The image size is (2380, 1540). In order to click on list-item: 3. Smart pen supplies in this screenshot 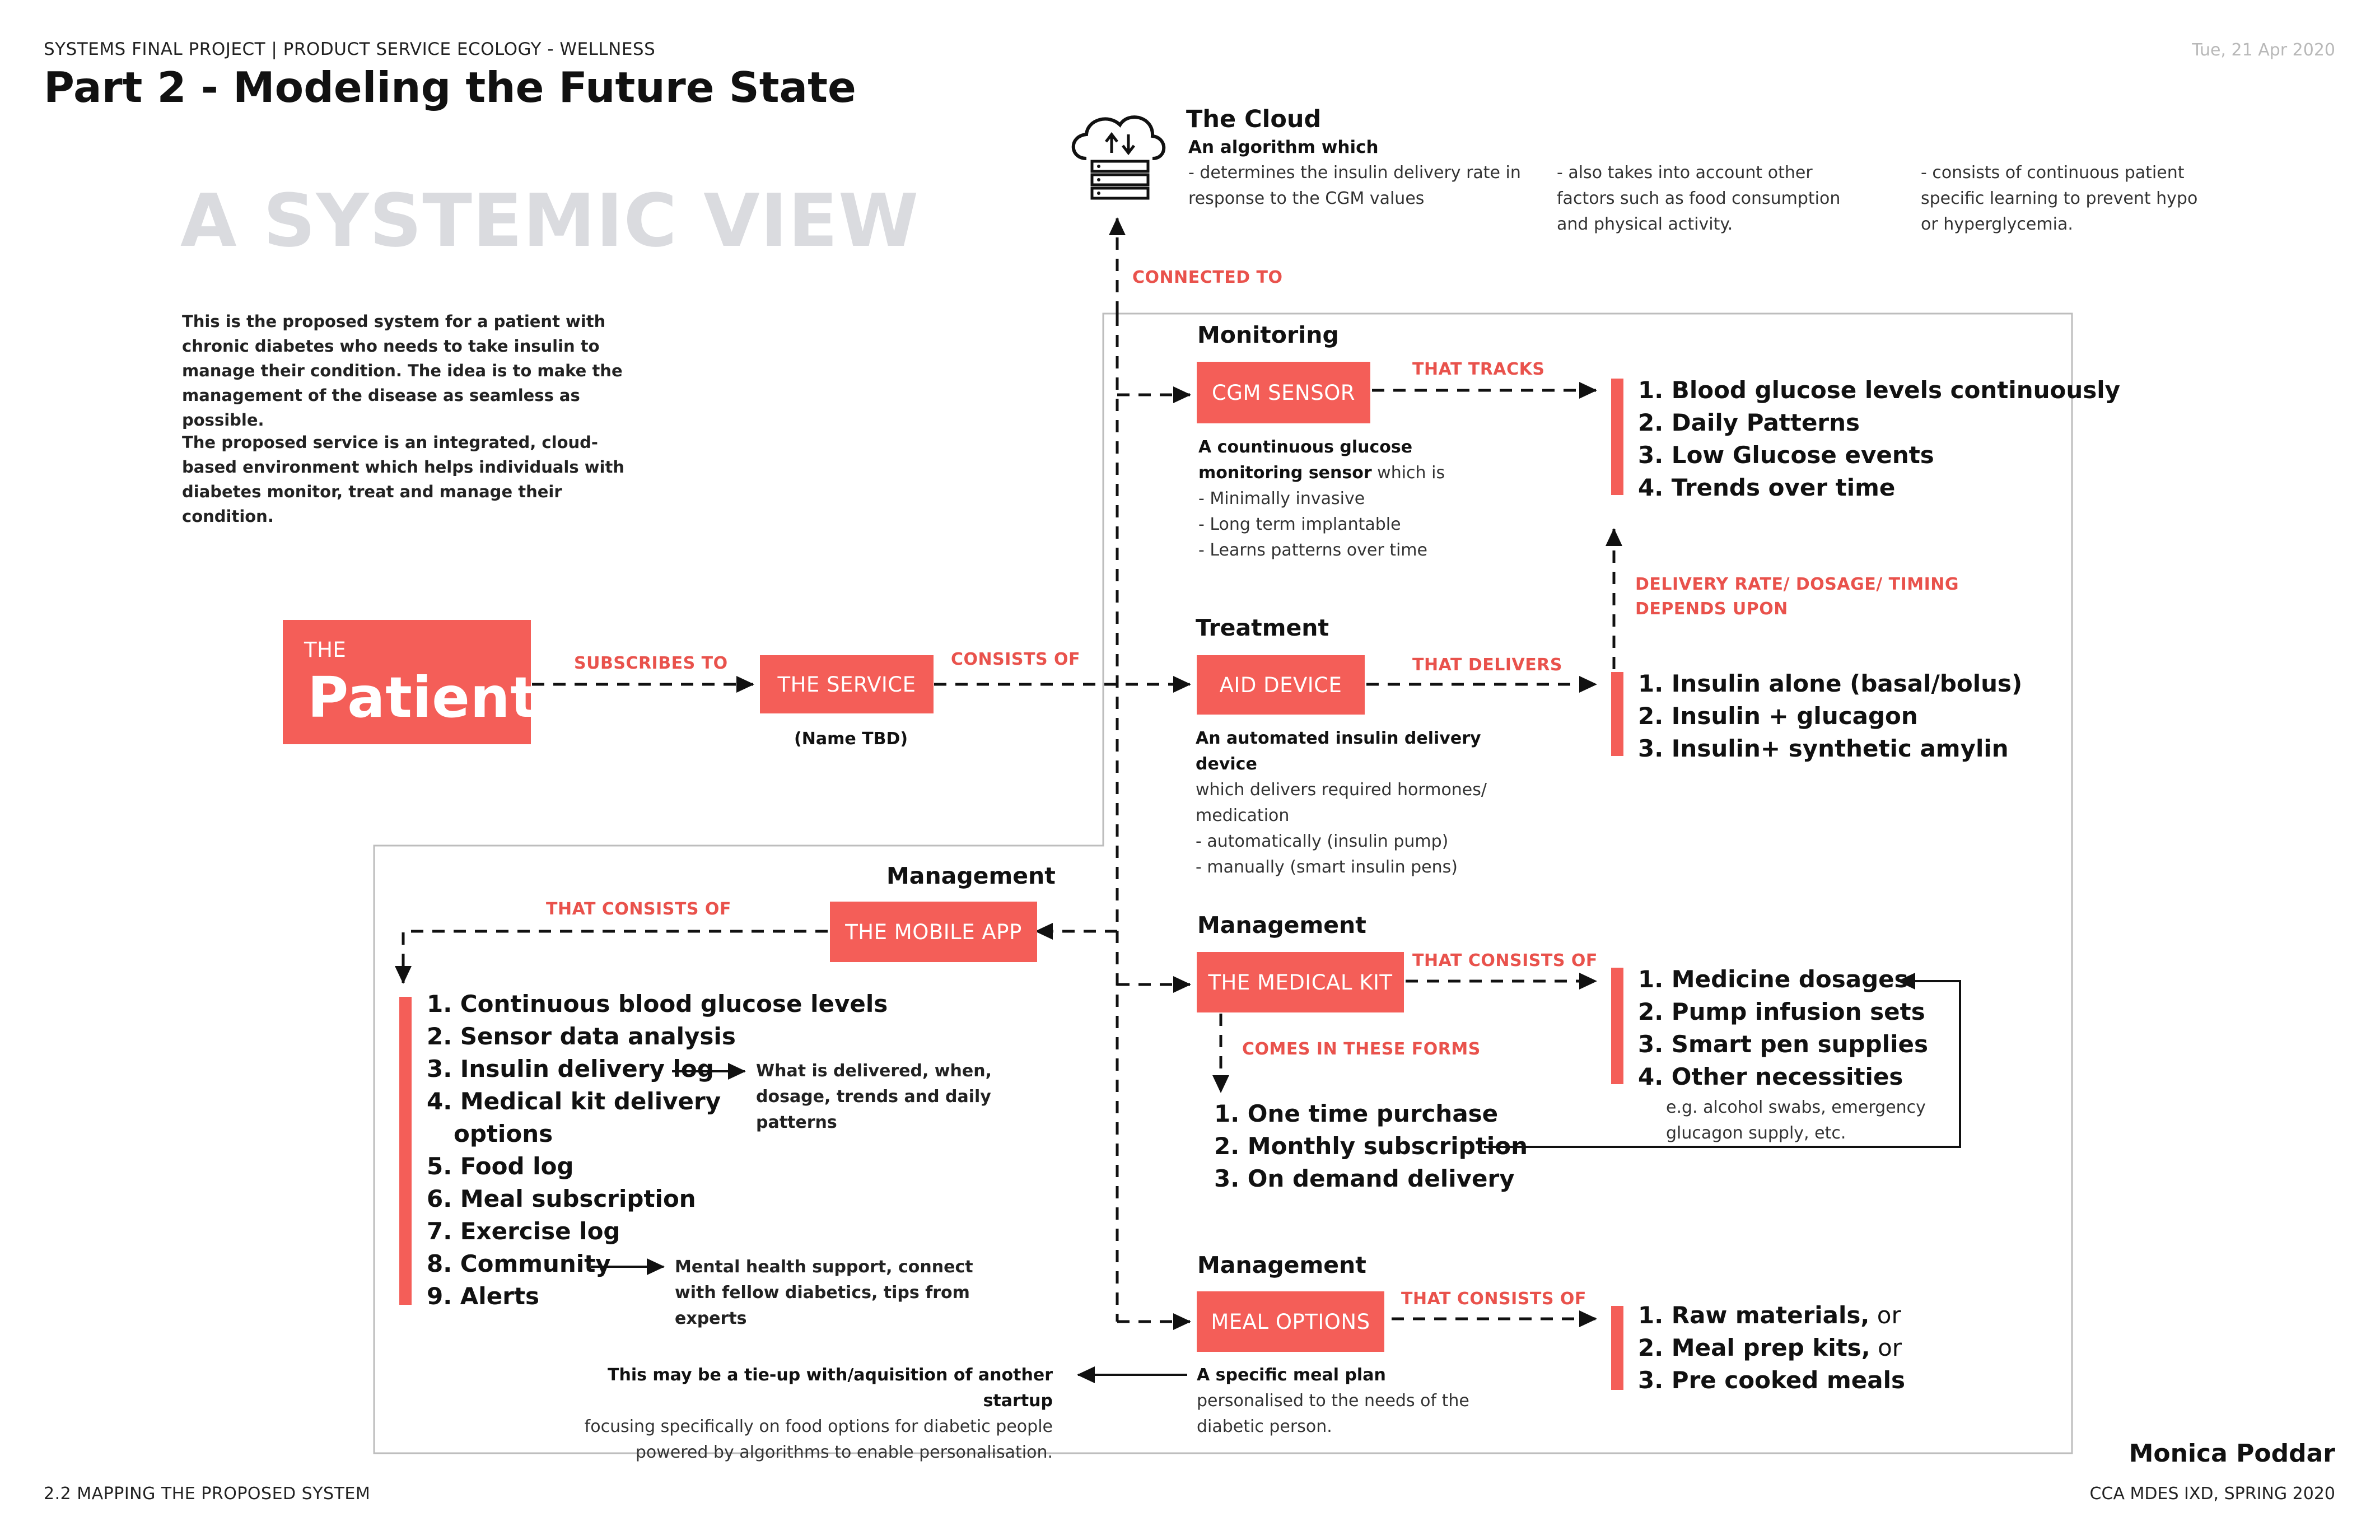, I will do `click(1783, 1044)`.